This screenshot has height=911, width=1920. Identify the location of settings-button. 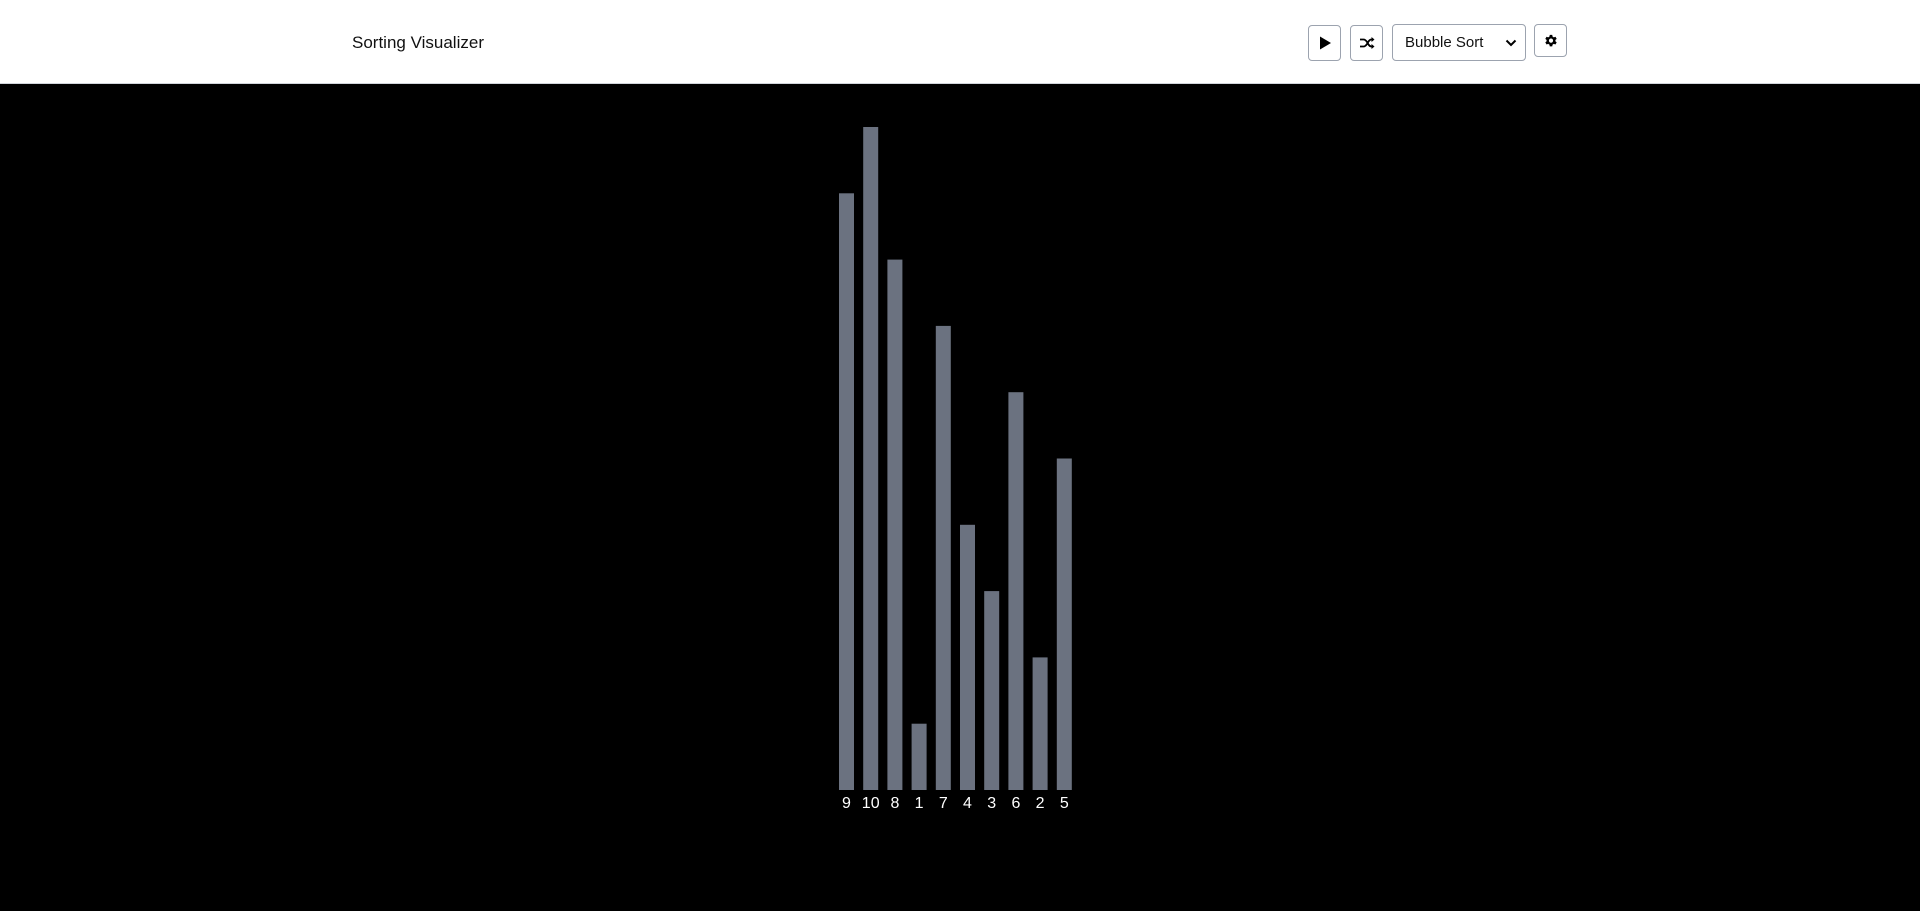
(1550, 40).